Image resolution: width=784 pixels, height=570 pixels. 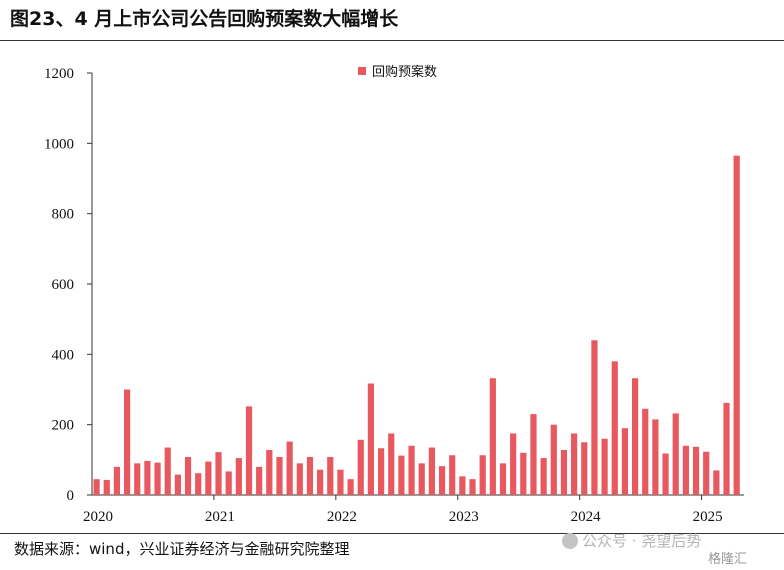 I want to click on x-tick-label: 2023, so click(x=464, y=517).